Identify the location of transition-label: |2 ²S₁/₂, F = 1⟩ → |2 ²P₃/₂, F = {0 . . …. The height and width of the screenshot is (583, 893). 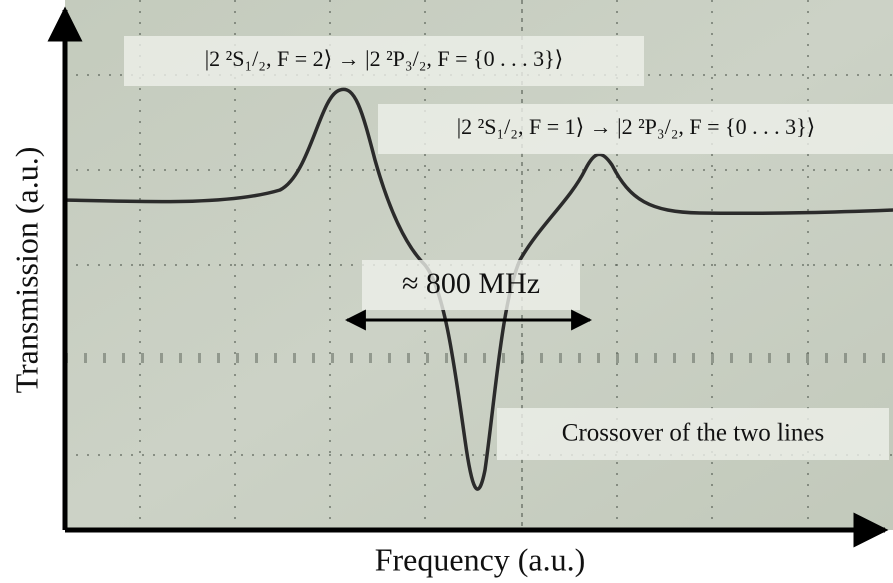
(636, 126).